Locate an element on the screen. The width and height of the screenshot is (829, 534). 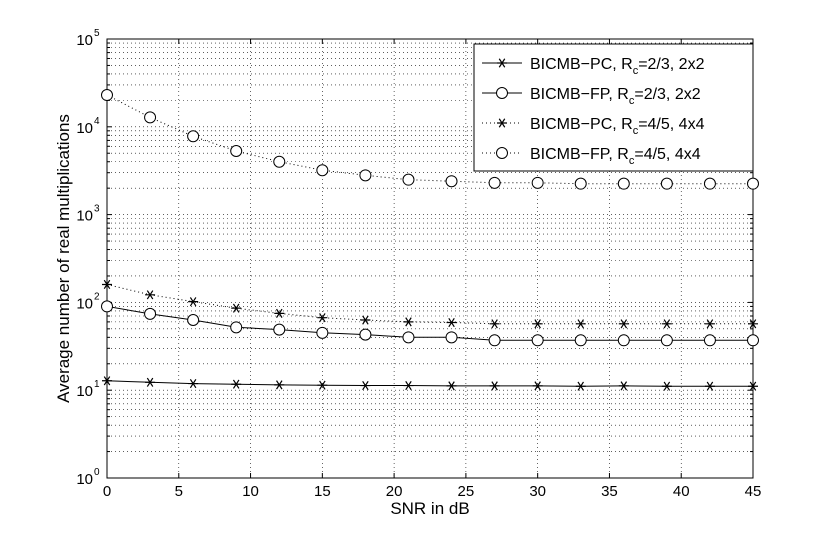
y-tick-label-exponent: 0 is located at coordinates (97, 472).